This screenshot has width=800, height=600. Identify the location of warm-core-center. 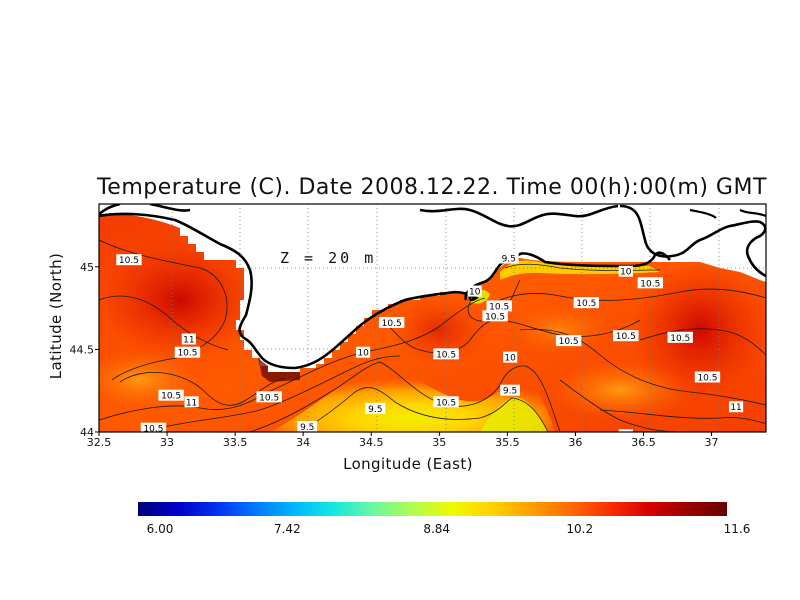
(440, 330).